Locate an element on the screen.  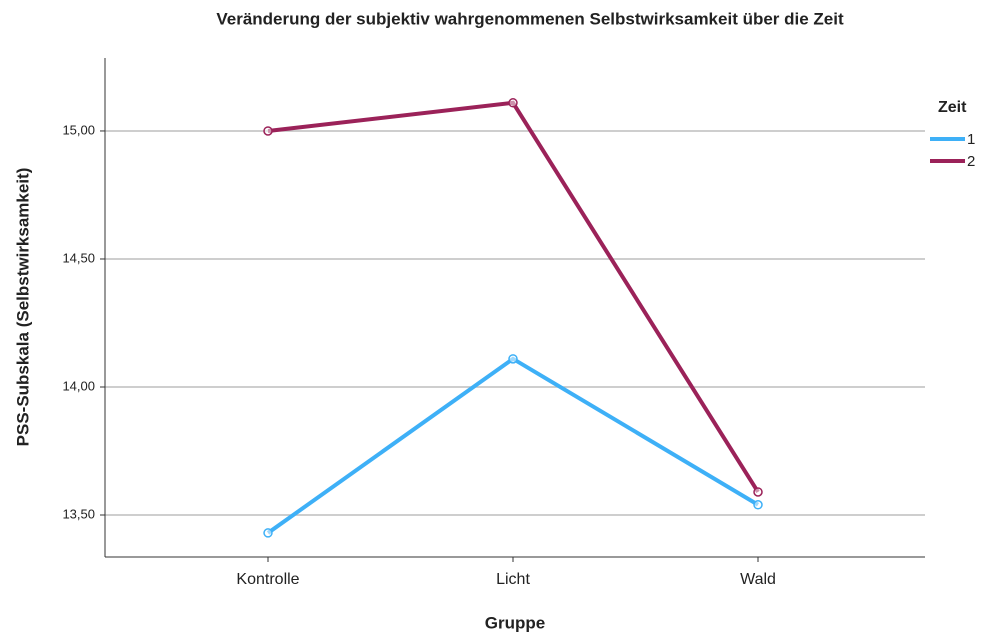
series-line is located at coordinates (513, 445).